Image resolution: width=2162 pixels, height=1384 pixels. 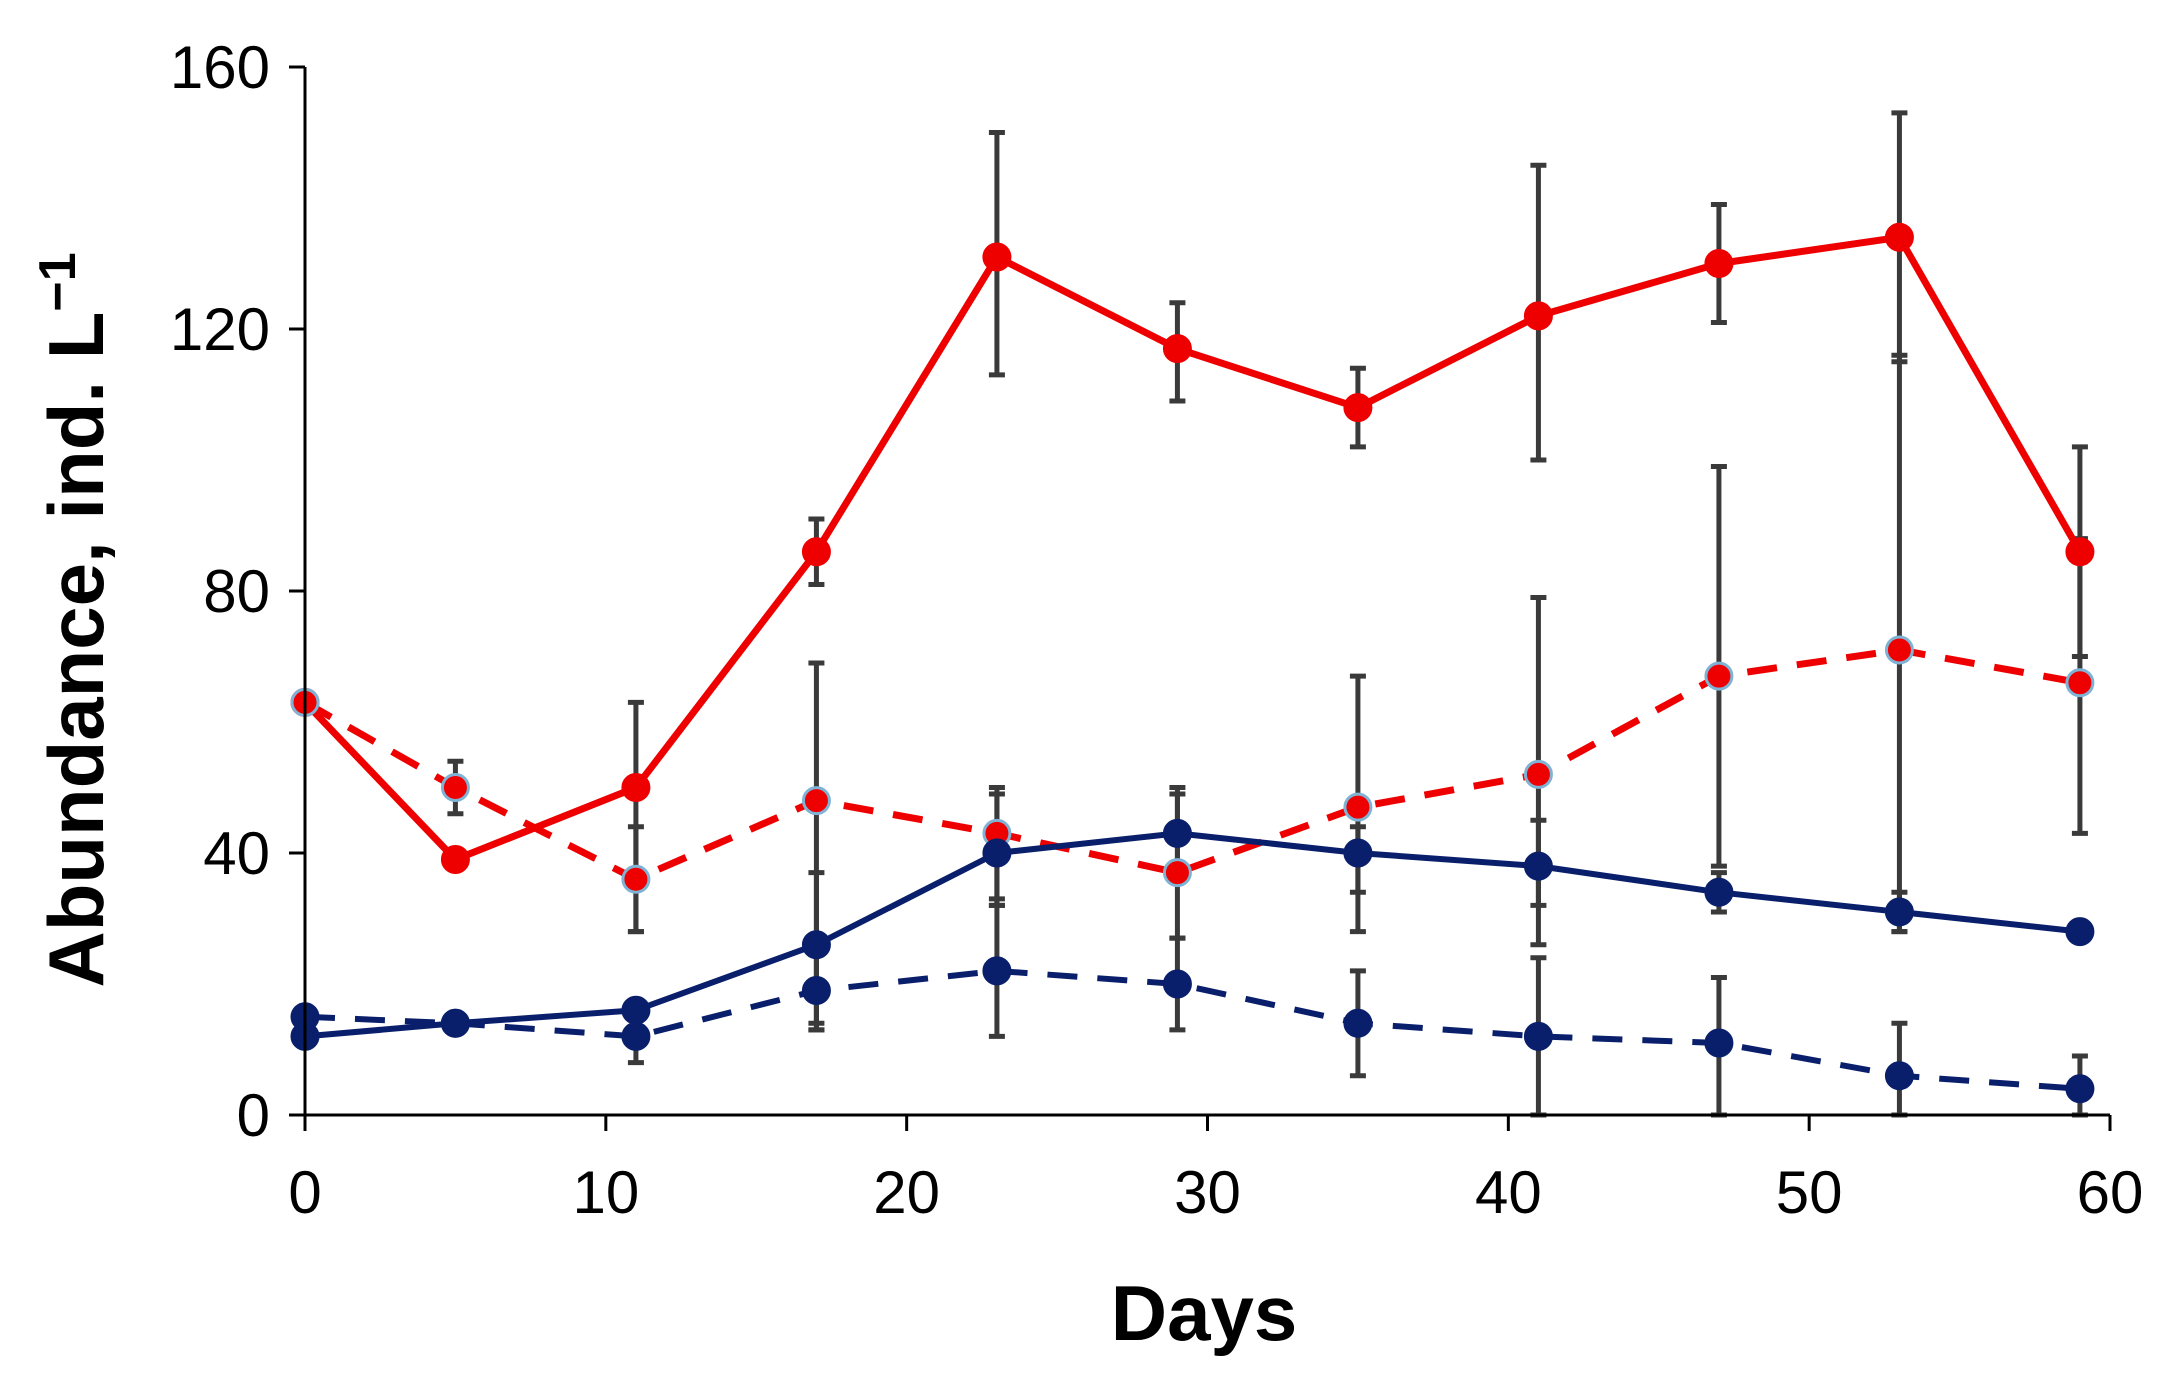 I want to click on x-ticks: 0 10 20 30 40 50 60, so click(x=1215, y=1170).